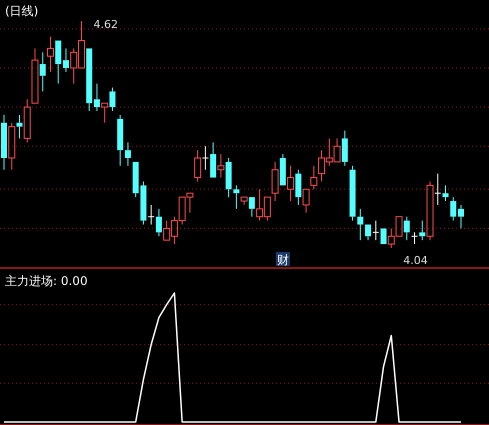 This screenshot has height=425, width=489. Describe the element at coordinates (105, 24) in the screenshot. I see `annotation: 4.62` at that location.